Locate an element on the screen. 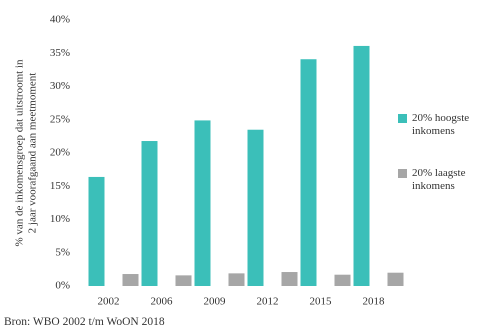  y-tick-label: 35% is located at coordinates (60, 53).